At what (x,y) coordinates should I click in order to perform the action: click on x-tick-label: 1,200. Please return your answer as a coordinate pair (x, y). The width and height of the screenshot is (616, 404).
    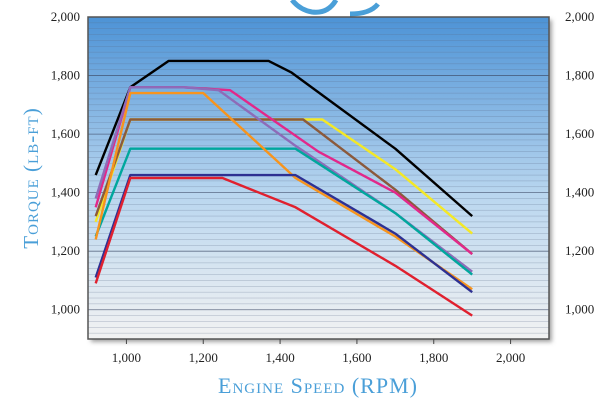
    Looking at the image, I should click on (203, 357).